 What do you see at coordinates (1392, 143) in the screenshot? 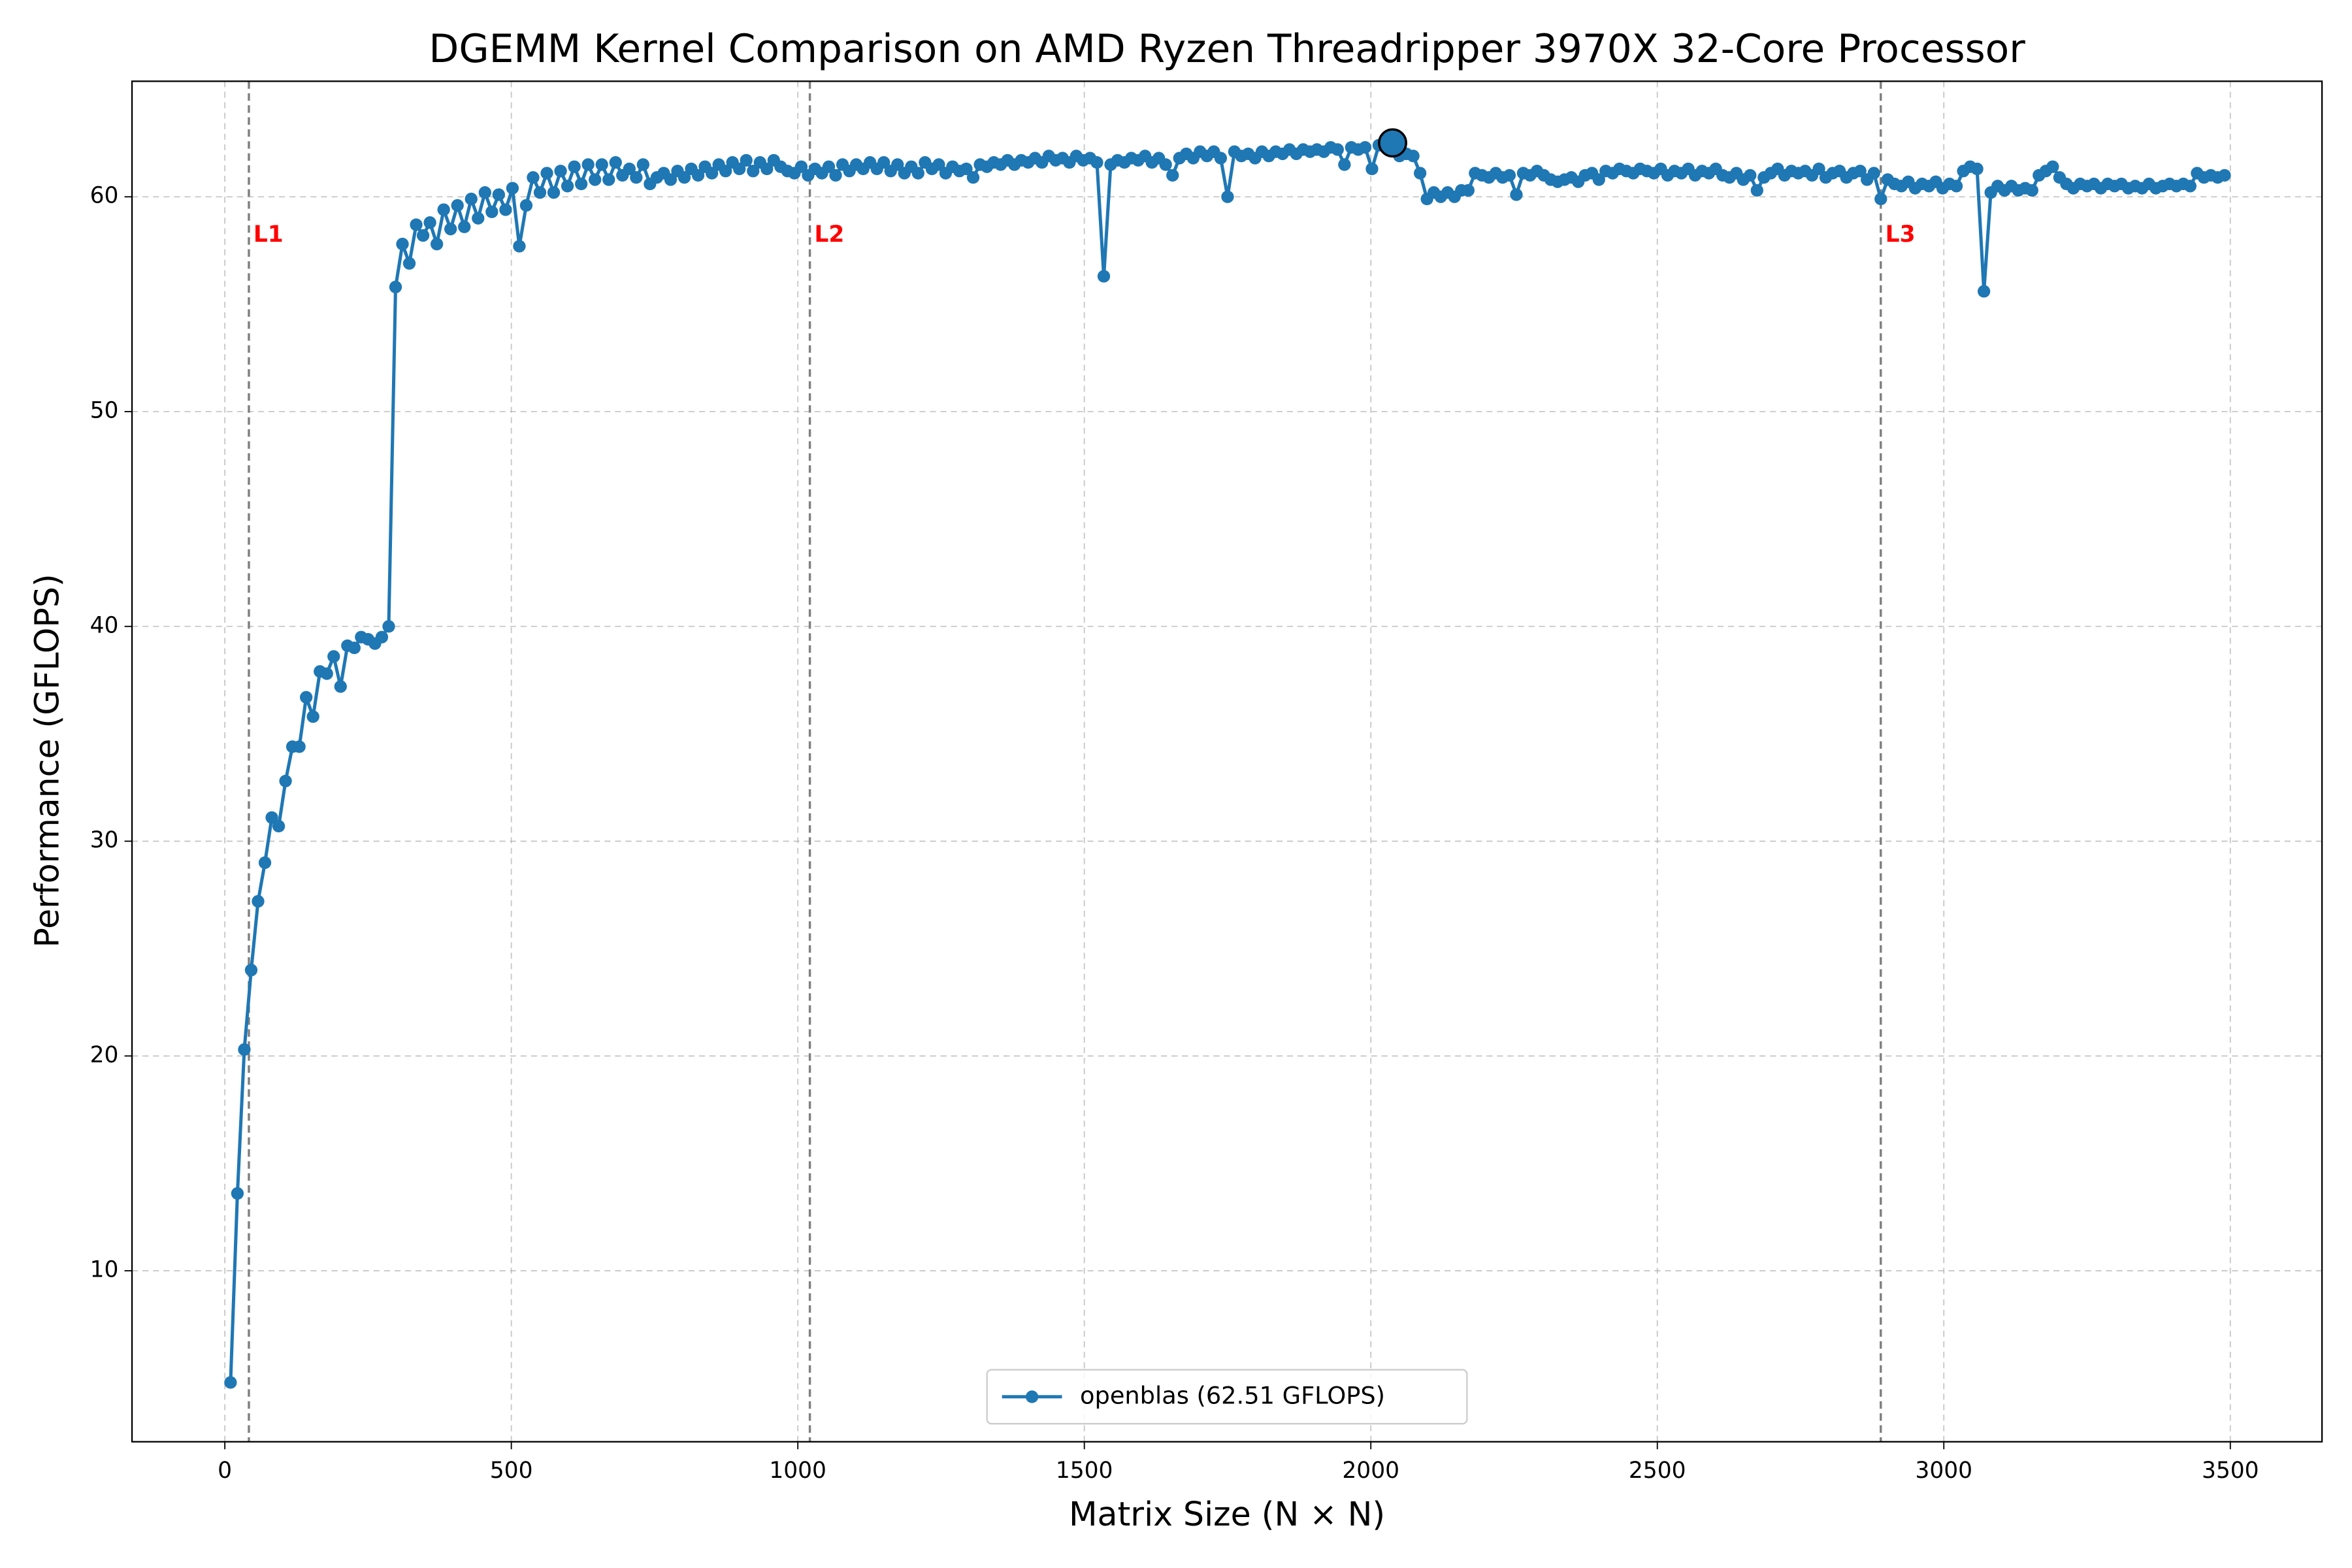
I see `peak-marker` at bounding box center [1392, 143].